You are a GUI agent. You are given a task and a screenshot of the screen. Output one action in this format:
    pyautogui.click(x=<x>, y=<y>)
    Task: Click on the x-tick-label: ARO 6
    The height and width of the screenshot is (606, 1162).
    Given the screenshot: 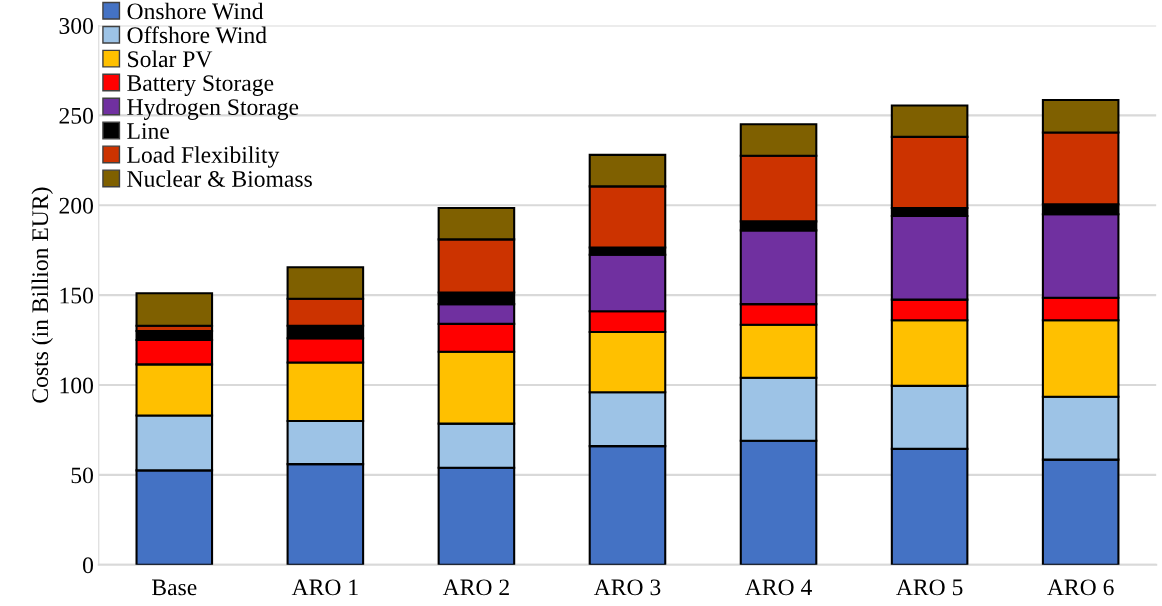 What is the action you would take?
    pyautogui.click(x=1080, y=587)
    